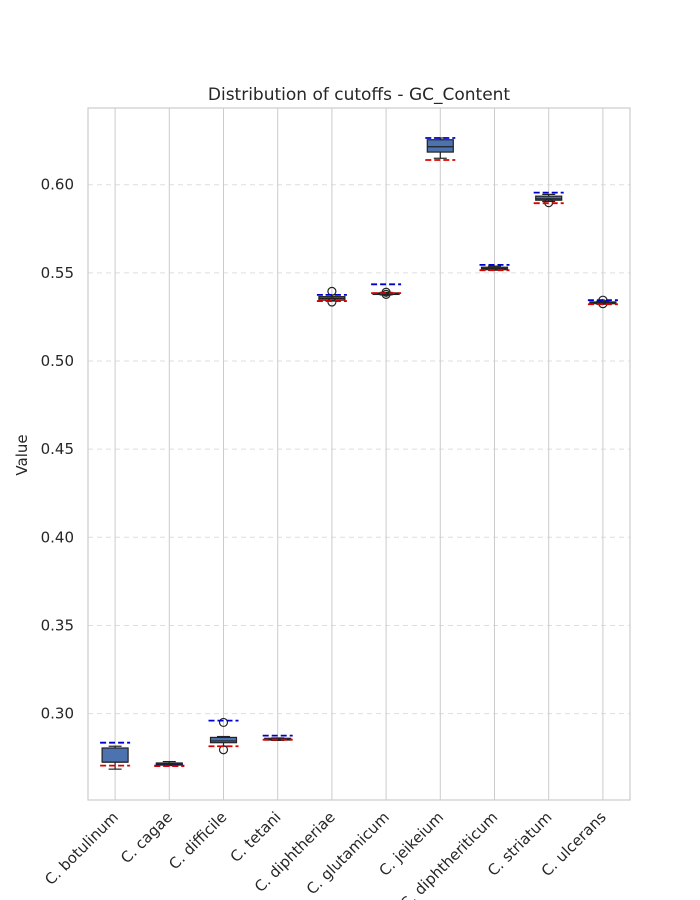 This screenshot has height=900, width=700. Describe the element at coordinates (57, 625) in the screenshot. I see `y-tick-label: 0.35` at that location.